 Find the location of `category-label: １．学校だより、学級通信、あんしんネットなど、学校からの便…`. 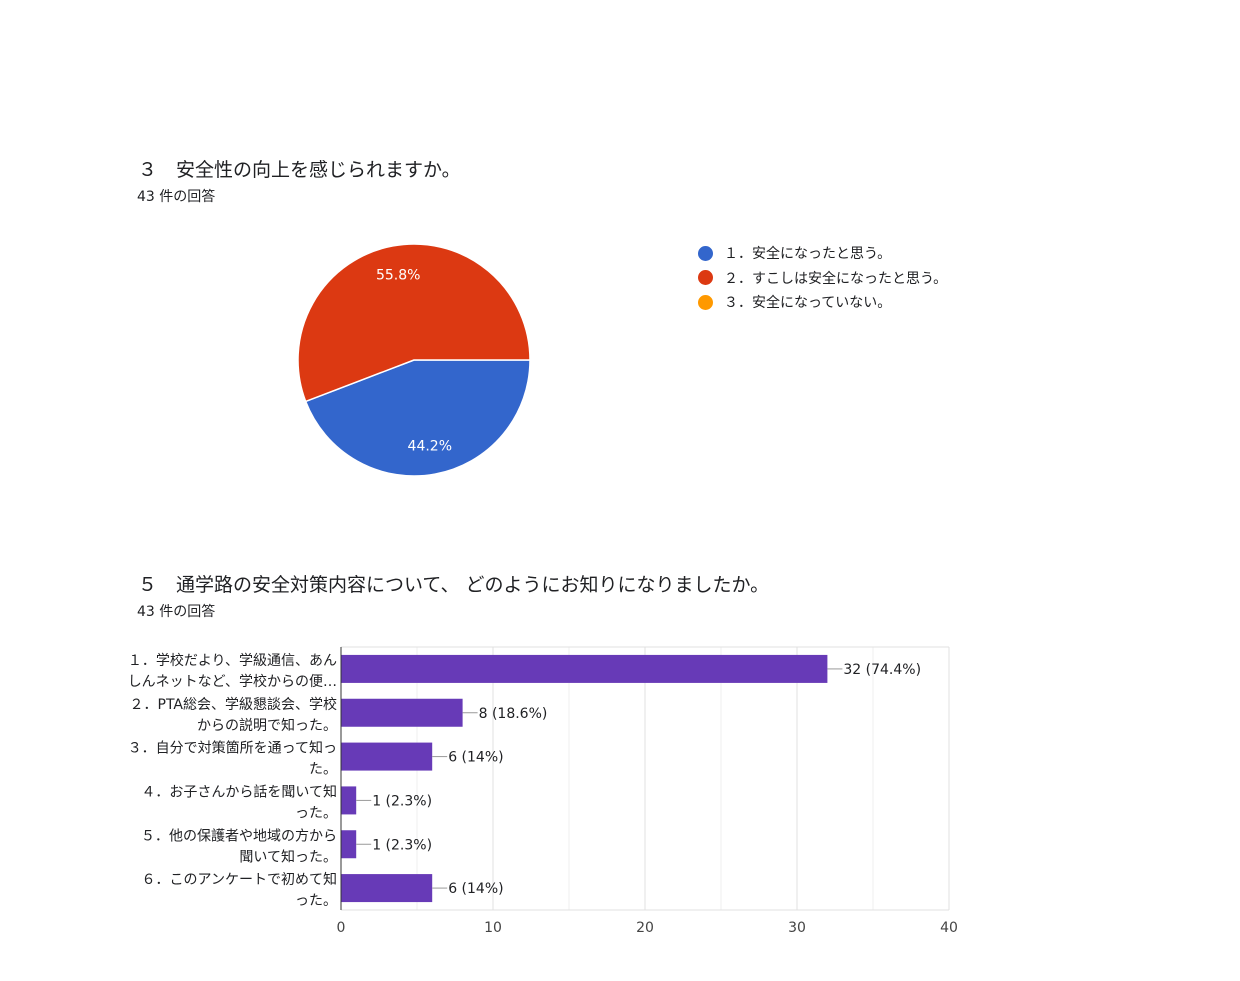

category-label: １．学校だより、学級通信、あんしんネットなど、学校からの便… is located at coordinates (232, 671).